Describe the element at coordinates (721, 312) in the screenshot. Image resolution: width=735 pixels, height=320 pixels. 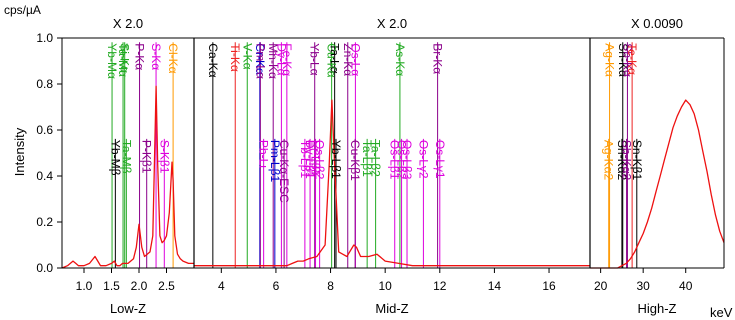
I see `x-unit-label: keV` at that location.